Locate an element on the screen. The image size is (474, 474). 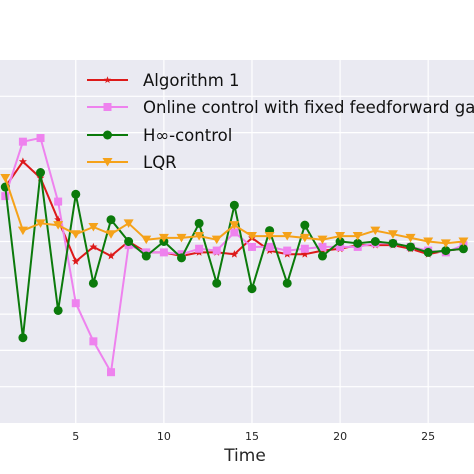
x-tick-label: 10 is located at coordinates (164, 436).